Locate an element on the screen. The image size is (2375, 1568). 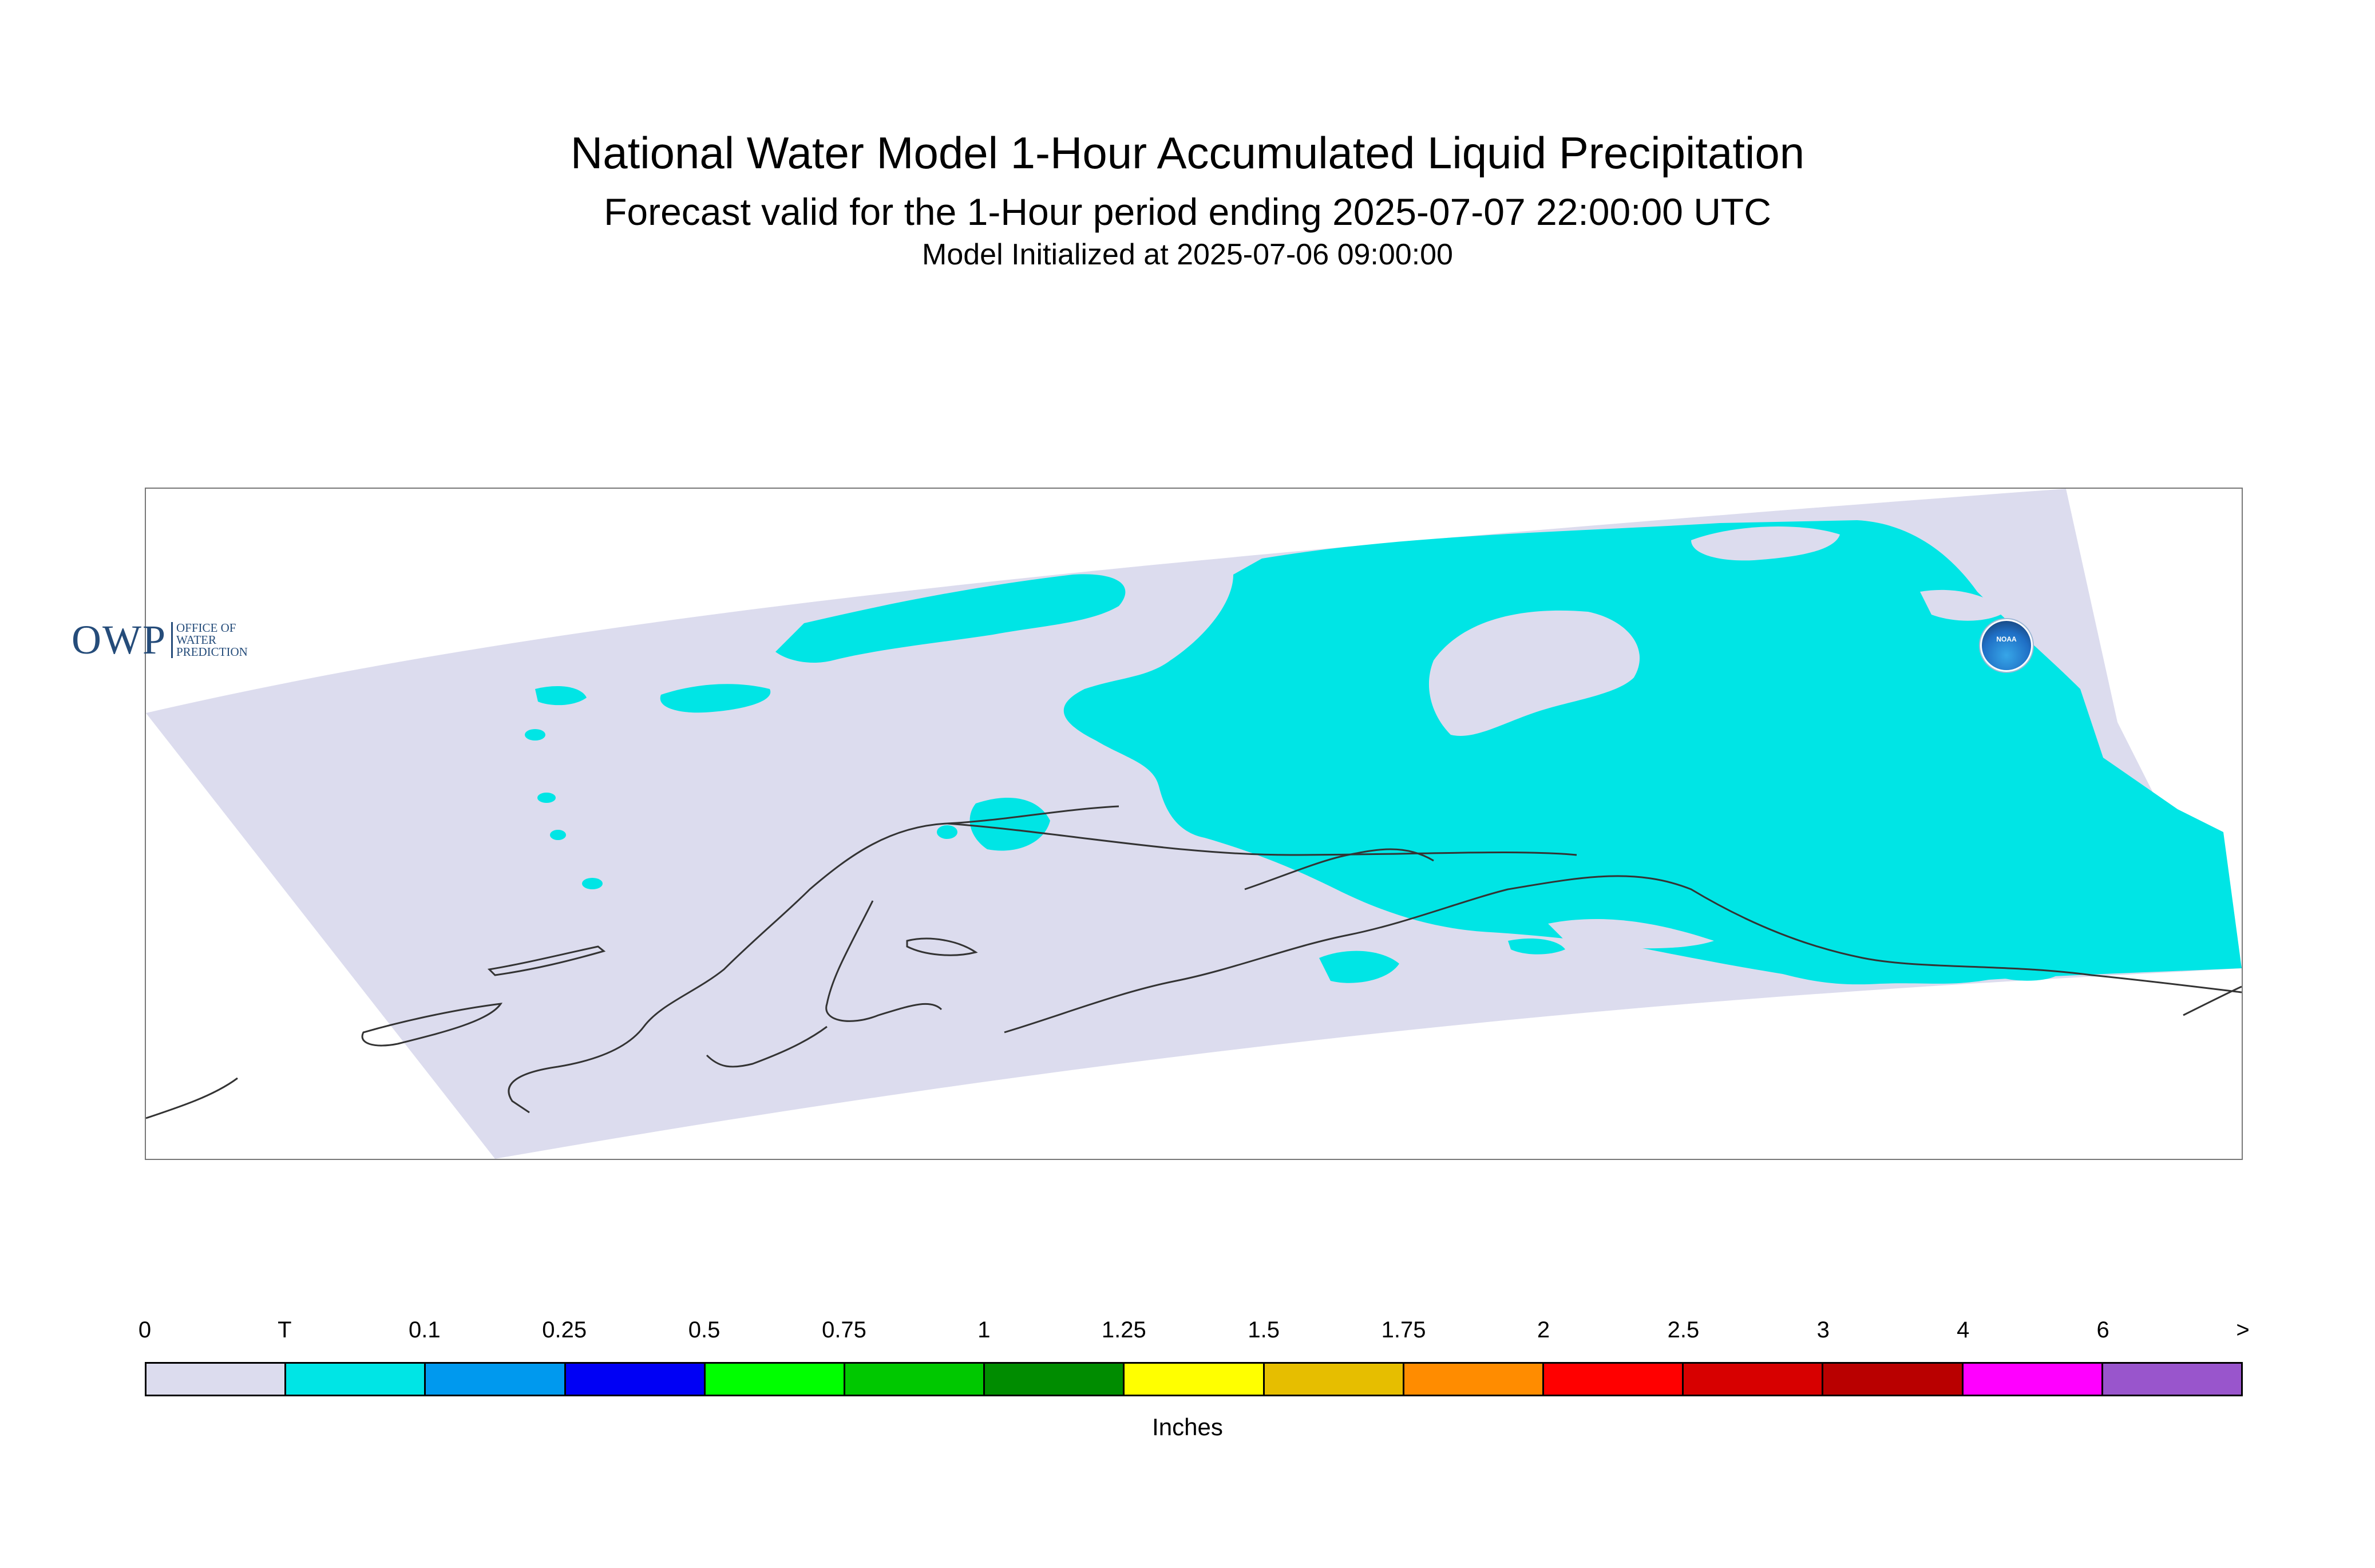
precip-main-area is located at coordinates (1652, 752).